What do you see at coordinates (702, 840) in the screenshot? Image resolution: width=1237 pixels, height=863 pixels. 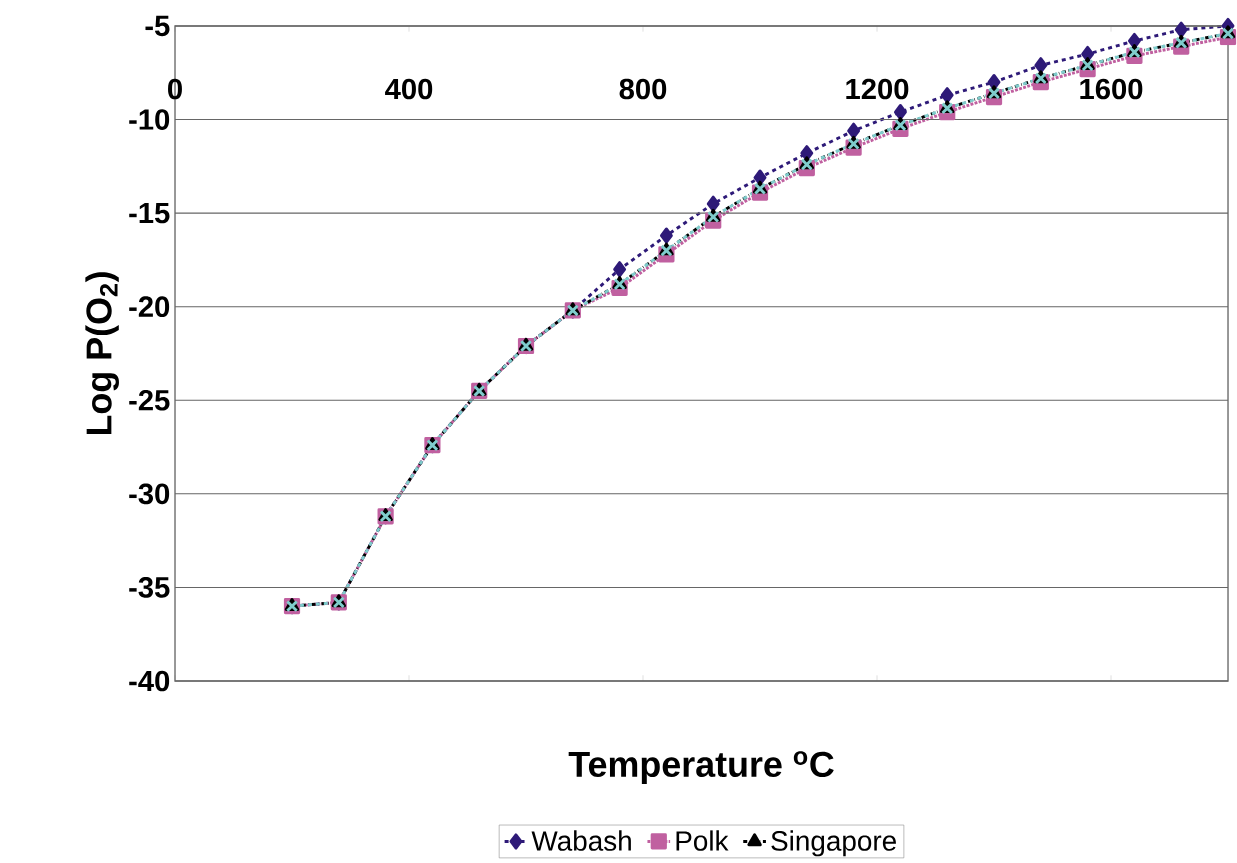 I see `legend-label: Polk` at bounding box center [702, 840].